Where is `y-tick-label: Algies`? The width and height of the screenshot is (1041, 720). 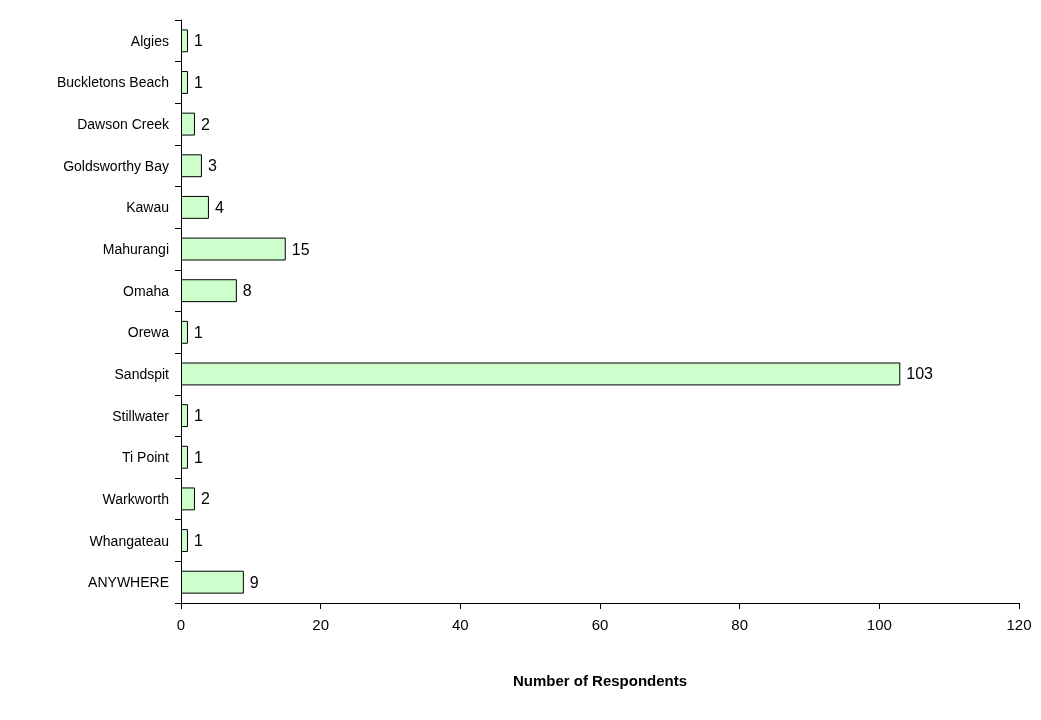
y-tick-label: Algies is located at coordinates (149, 40).